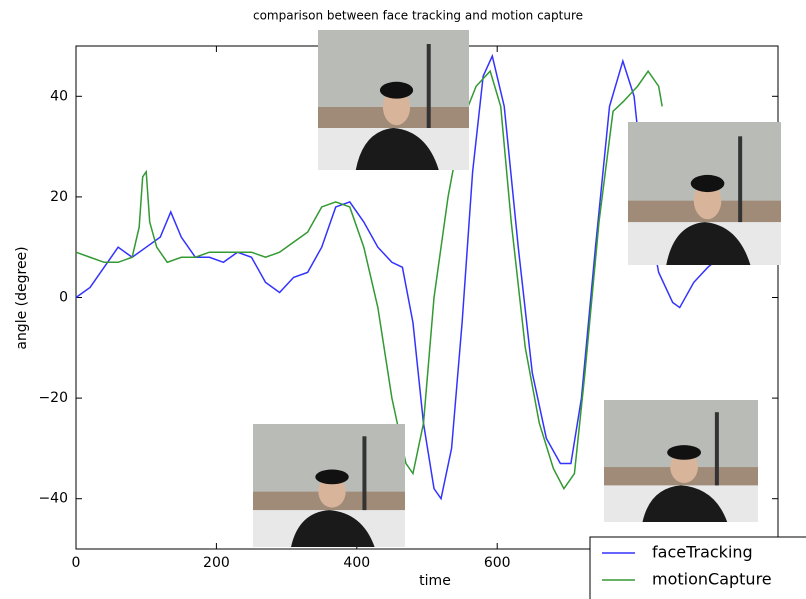  I want to click on legend: faceTracking motionCapture, so click(697, 567).